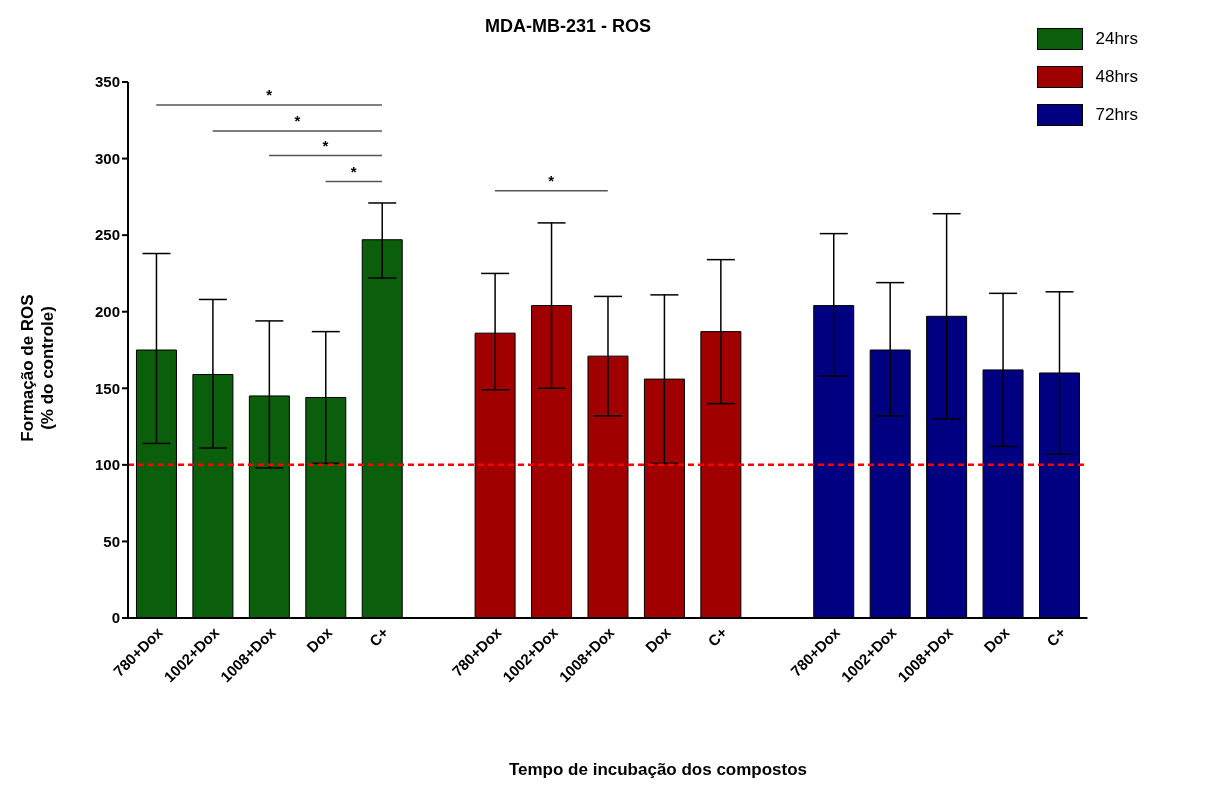 The height and width of the screenshot is (794, 1219). What do you see at coordinates (107, 465) in the screenshot?
I see `y-tick-label: 100` at bounding box center [107, 465].